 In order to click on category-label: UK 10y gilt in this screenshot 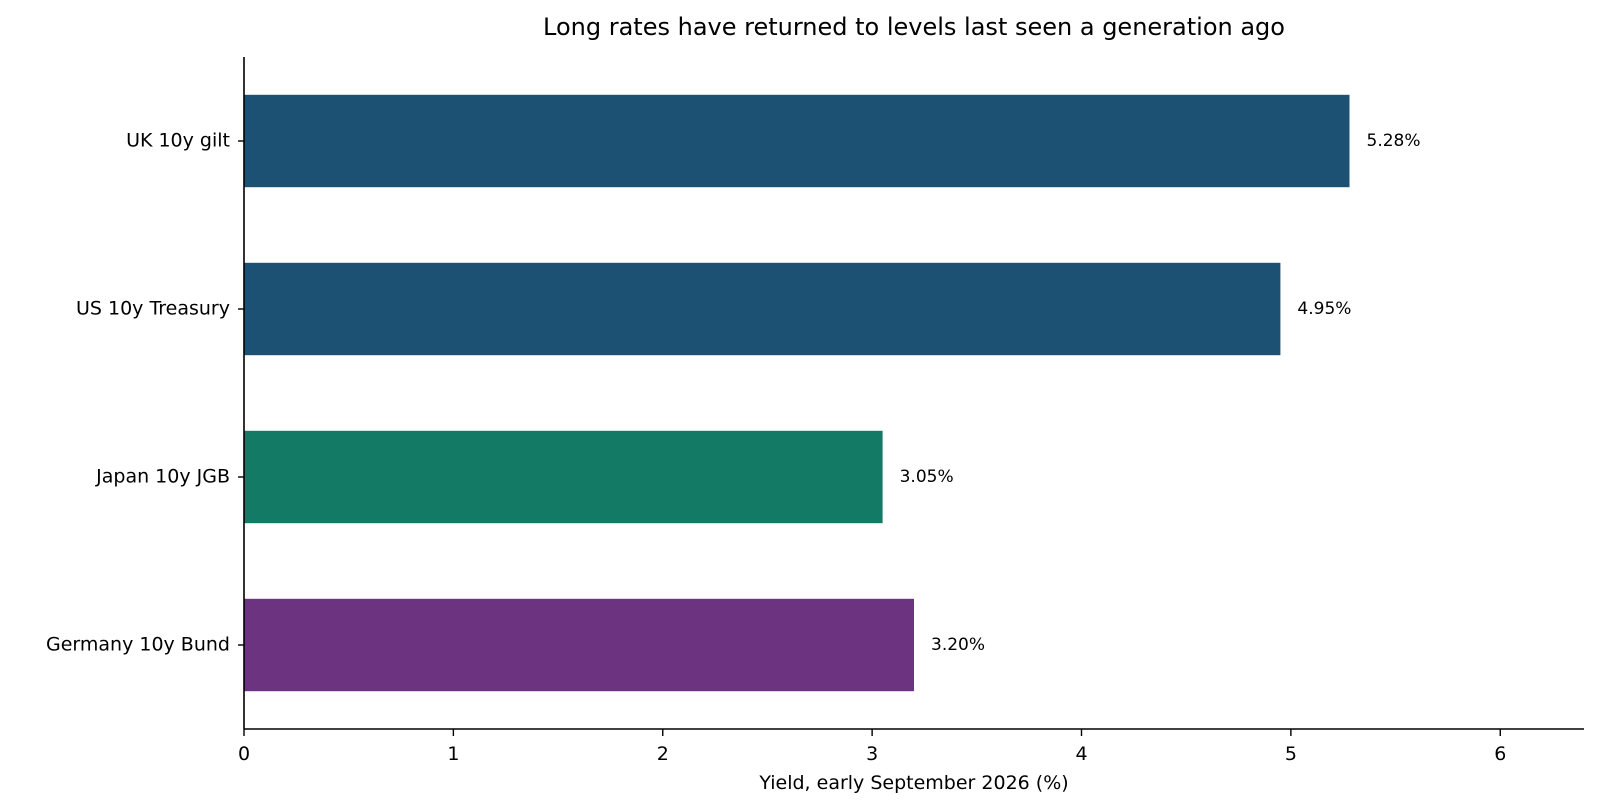, I will do `click(178, 141)`.